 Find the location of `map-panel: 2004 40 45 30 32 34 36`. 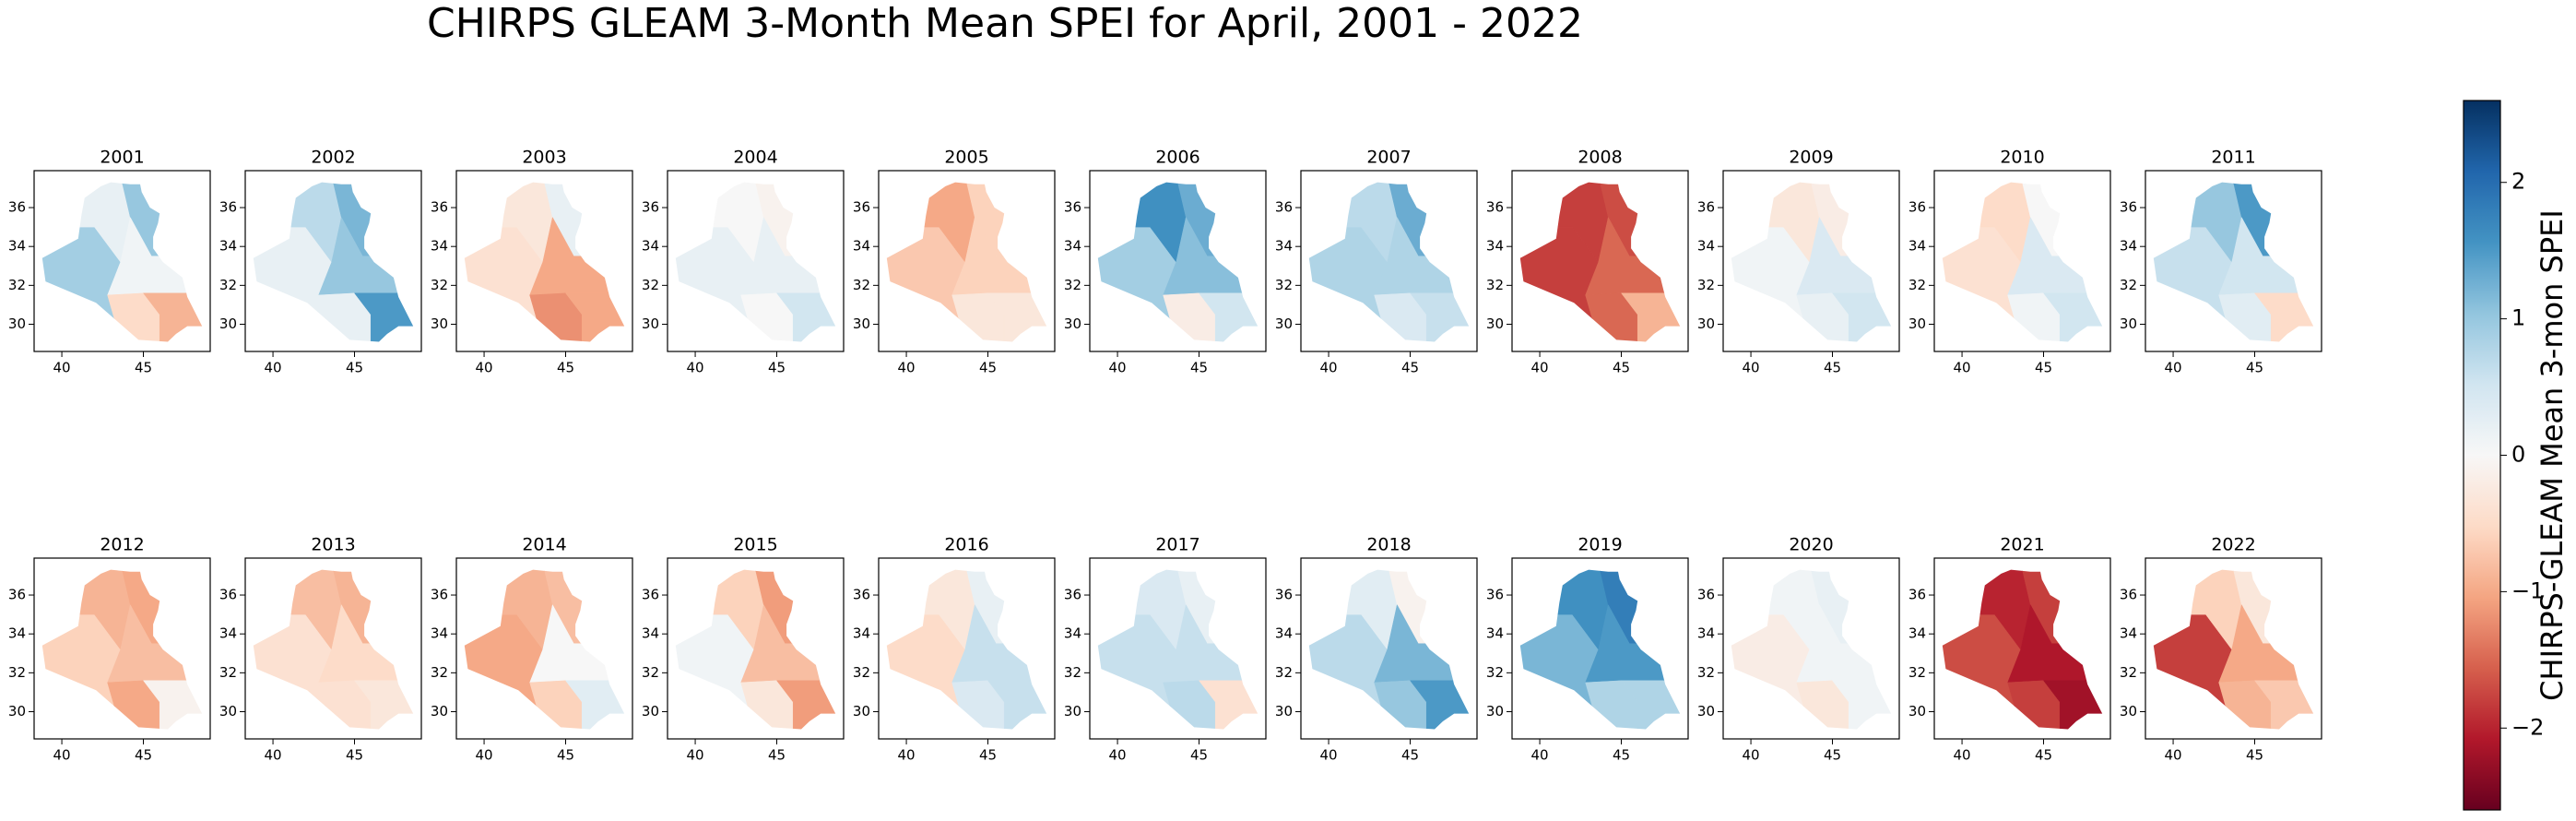

map-panel: 2004 40 45 30 32 34 36 is located at coordinates (743, 262).